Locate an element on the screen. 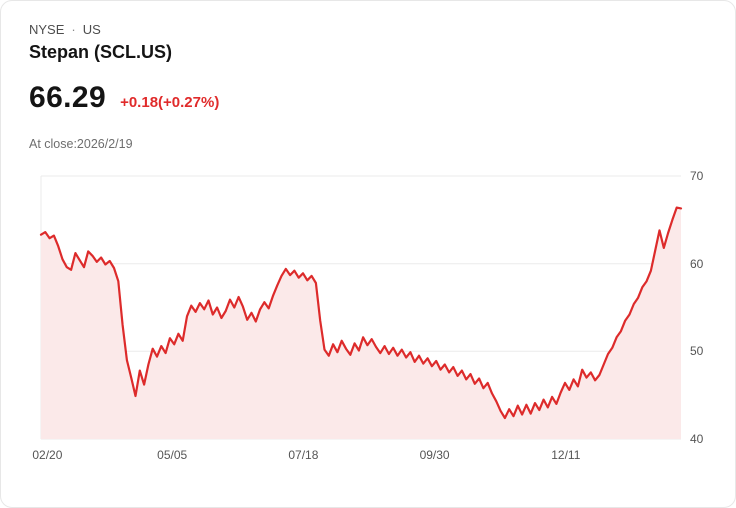  y-axis-label: 60 is located at coordinates (697, 263).